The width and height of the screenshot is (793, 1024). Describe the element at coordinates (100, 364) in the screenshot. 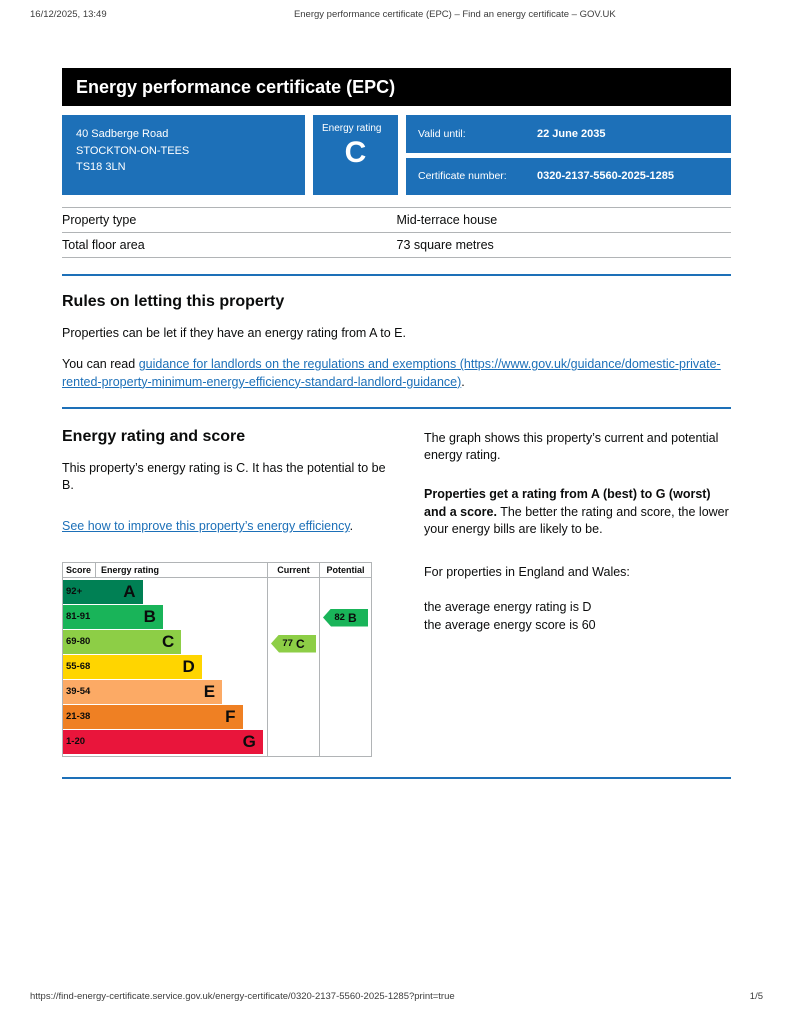

I see `guidance-prefix-text: You can read` at that location.